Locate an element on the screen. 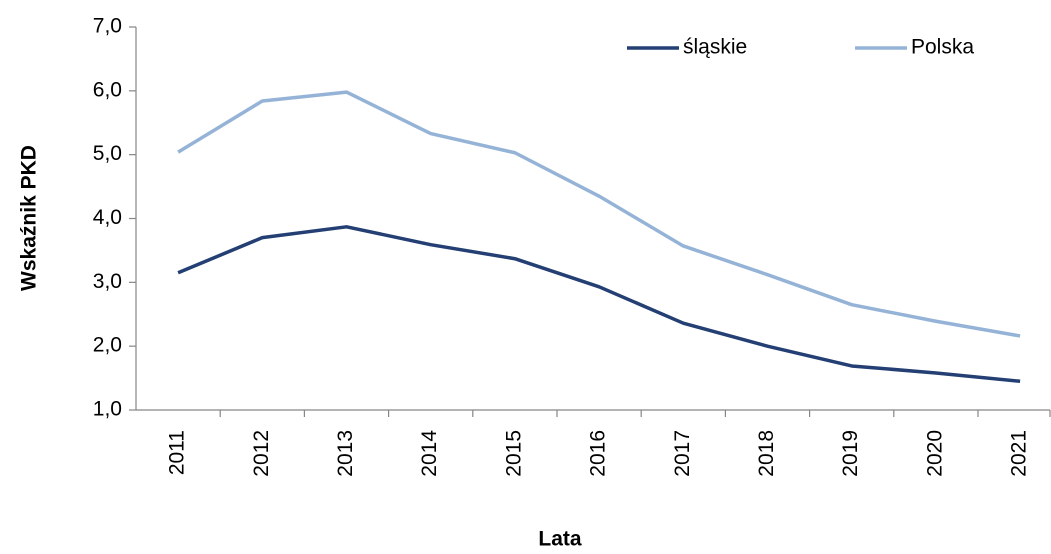 The image size is (1051, 554). y-tick-label: 7,0 is located at coordinates (107, 26).